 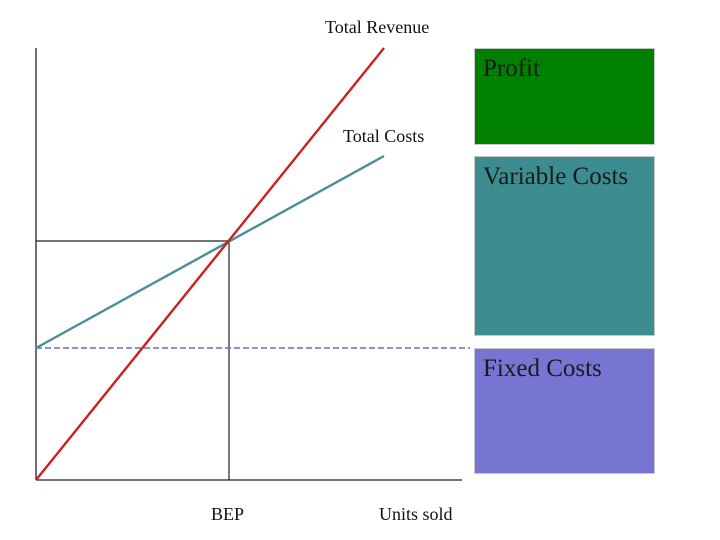 What do you see at coordinates (564, 96) in the screenshot?
I see `profit-box: Profit` at bounding box center [564, 96].